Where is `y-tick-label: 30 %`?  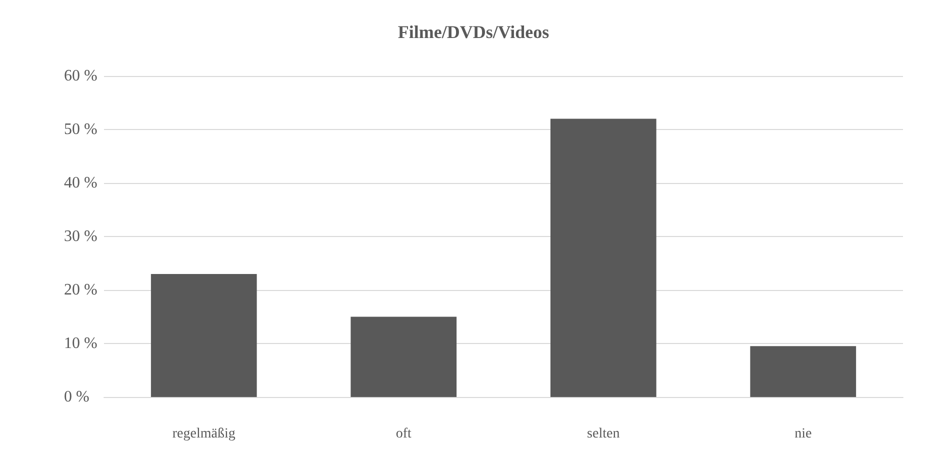 y-tick-label: 30 % is located at coordinates (81, 236).